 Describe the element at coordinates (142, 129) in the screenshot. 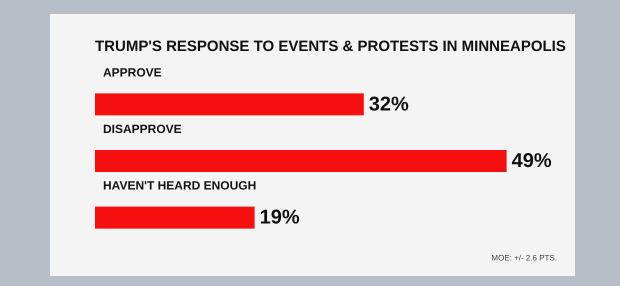

I see `y-tick-label: DISAPPROVE` at that location.